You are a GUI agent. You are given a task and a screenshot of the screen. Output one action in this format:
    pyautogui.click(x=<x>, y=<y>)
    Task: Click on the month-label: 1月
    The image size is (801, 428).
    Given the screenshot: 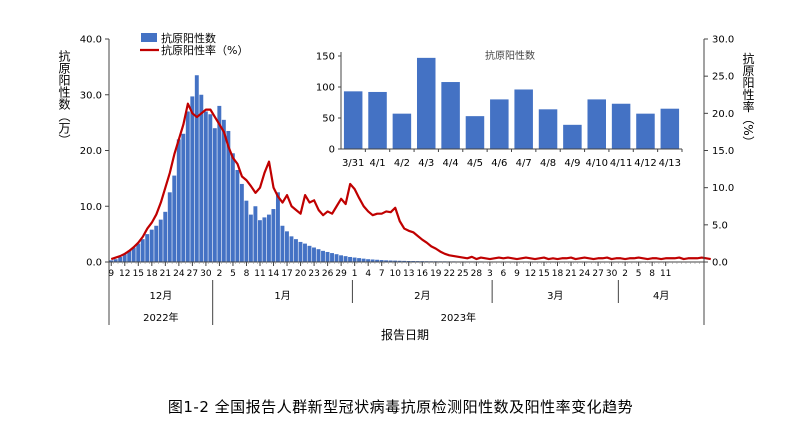 What is the action you would take?
    pyautogui.click(x=282, y=296)
    